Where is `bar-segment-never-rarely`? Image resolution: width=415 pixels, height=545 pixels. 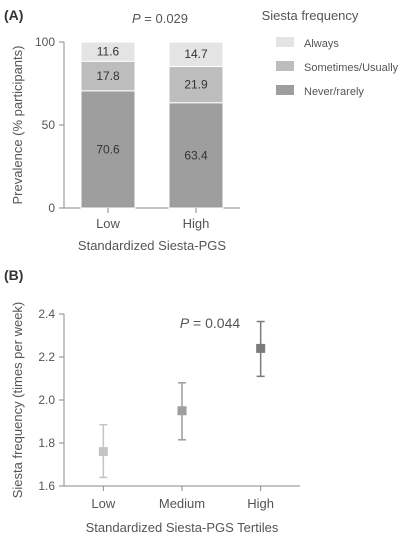 bar-segment-never-rarely is located at coordinates (108, 149).